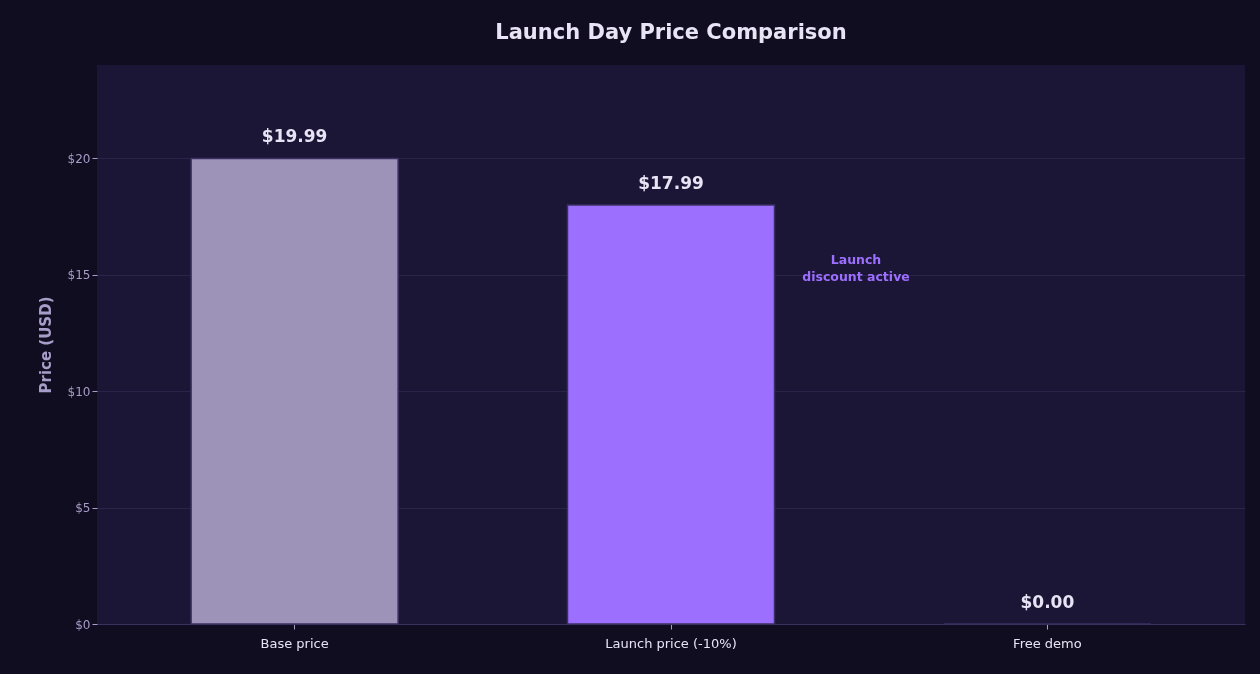  What do you see at coordinates (856, 267) in the screenshot?
I see `annotation: Launch discount active` at bounding box center [856, 267].